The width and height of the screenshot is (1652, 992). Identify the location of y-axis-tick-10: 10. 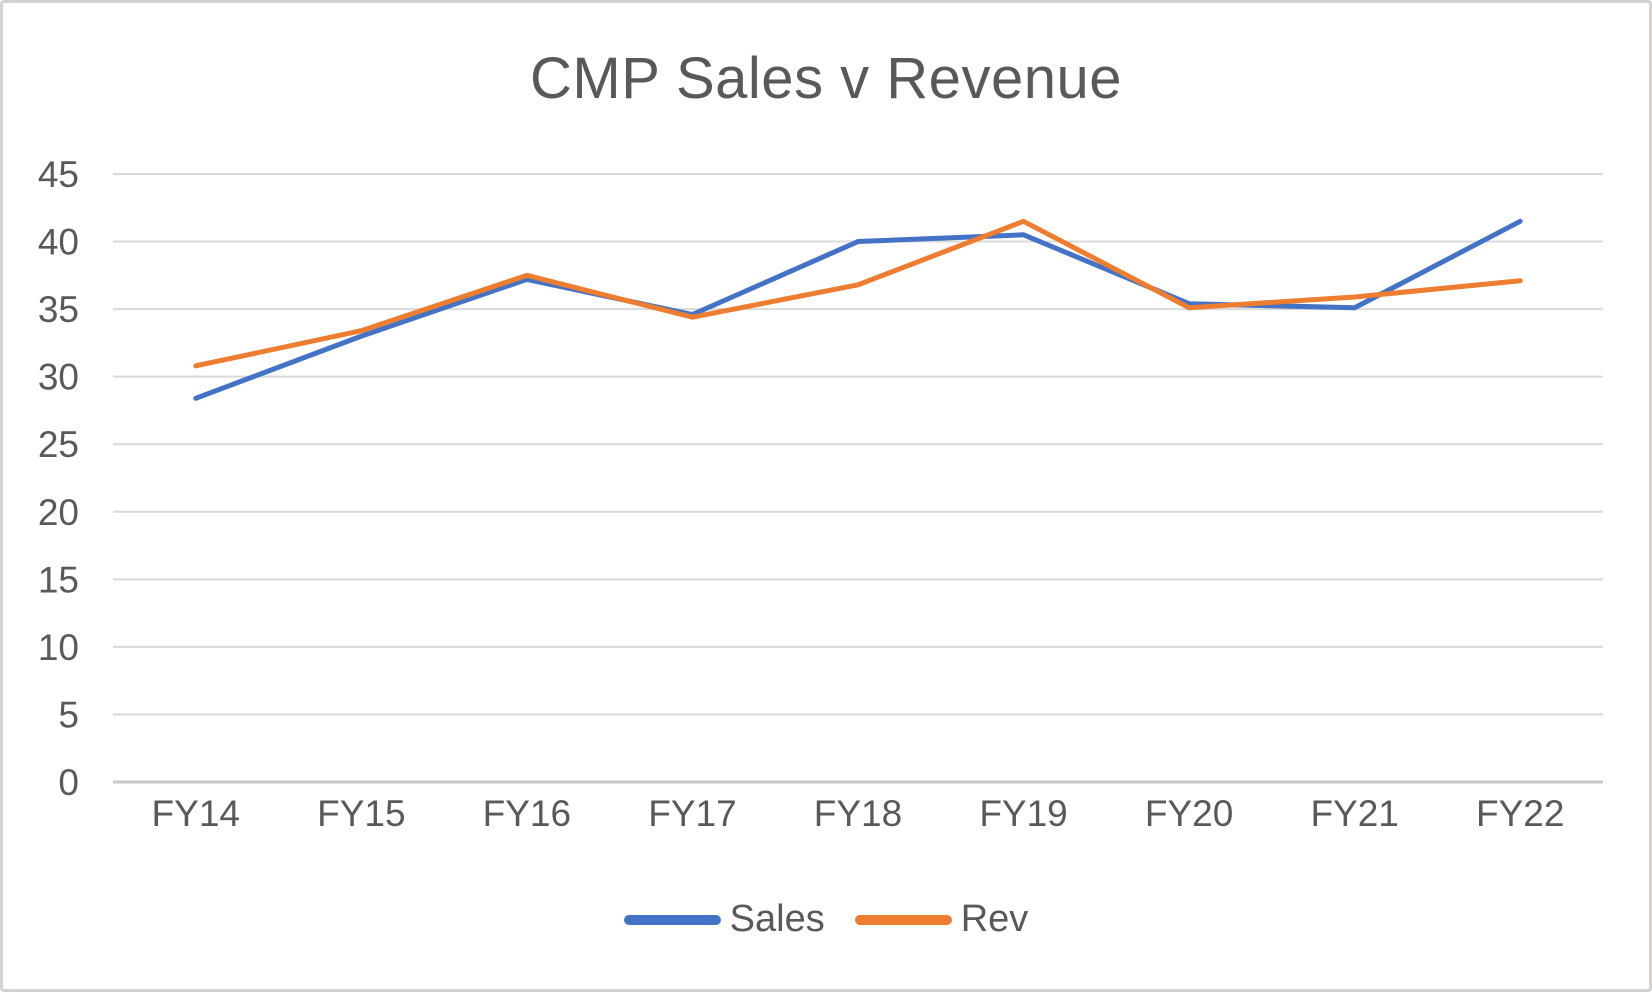
(58, 647).